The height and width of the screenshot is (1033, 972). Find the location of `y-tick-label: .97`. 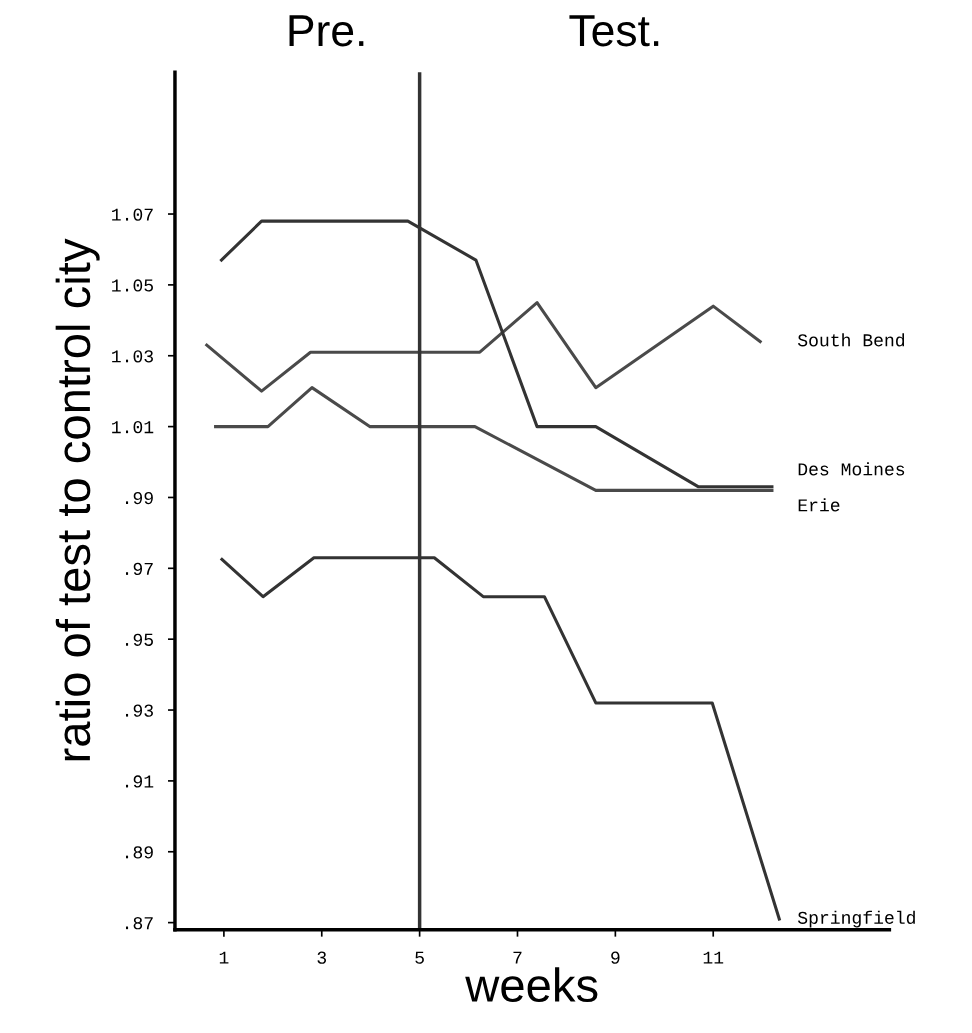

y-tick-label: .97 is located at coordinates (139, 569).